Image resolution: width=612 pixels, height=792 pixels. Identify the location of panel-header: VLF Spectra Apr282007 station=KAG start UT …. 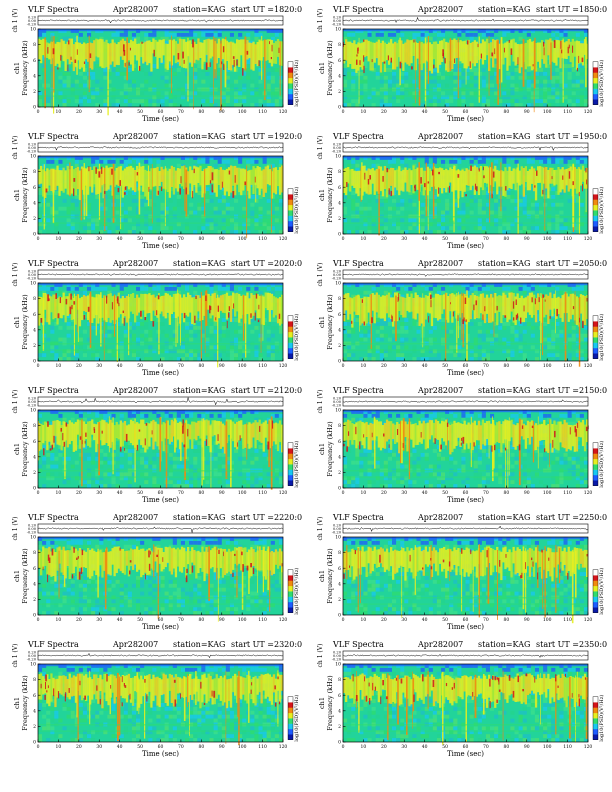
(470, 264).